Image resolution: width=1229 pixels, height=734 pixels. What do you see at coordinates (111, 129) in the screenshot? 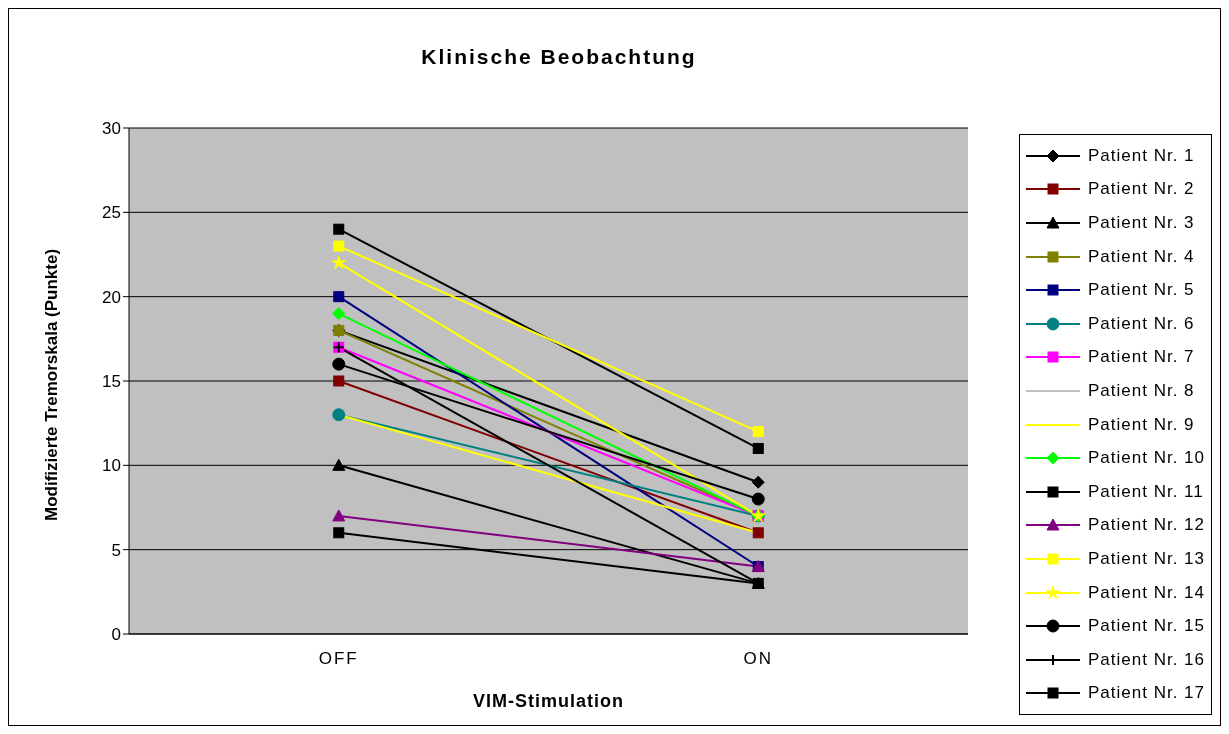
I see `y-tick-label: 30` at bounding box center [111, 129].